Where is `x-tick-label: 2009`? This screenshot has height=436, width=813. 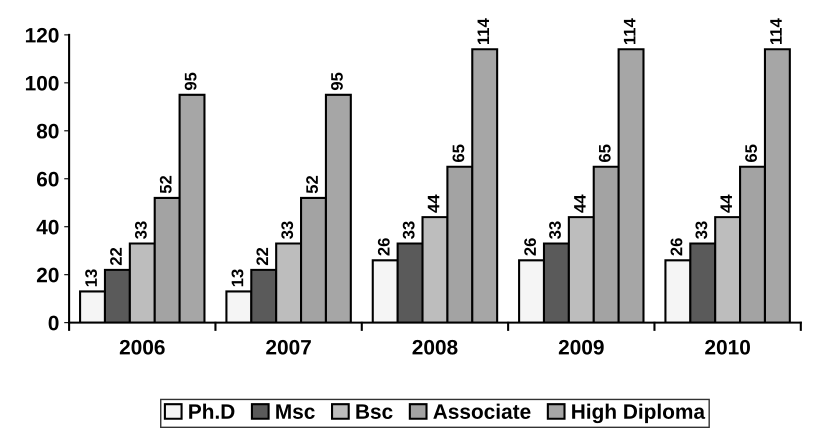 x-tick-label: 2009 is located at coordinates (581, 347).